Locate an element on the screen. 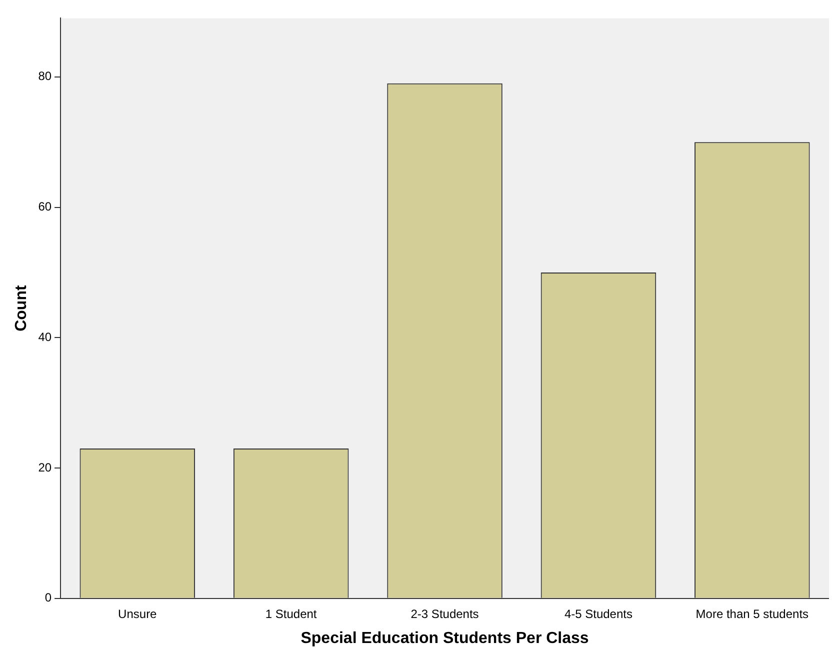  x-axis-title: Special Education Students Per Class is located at coordinates (444, 638).